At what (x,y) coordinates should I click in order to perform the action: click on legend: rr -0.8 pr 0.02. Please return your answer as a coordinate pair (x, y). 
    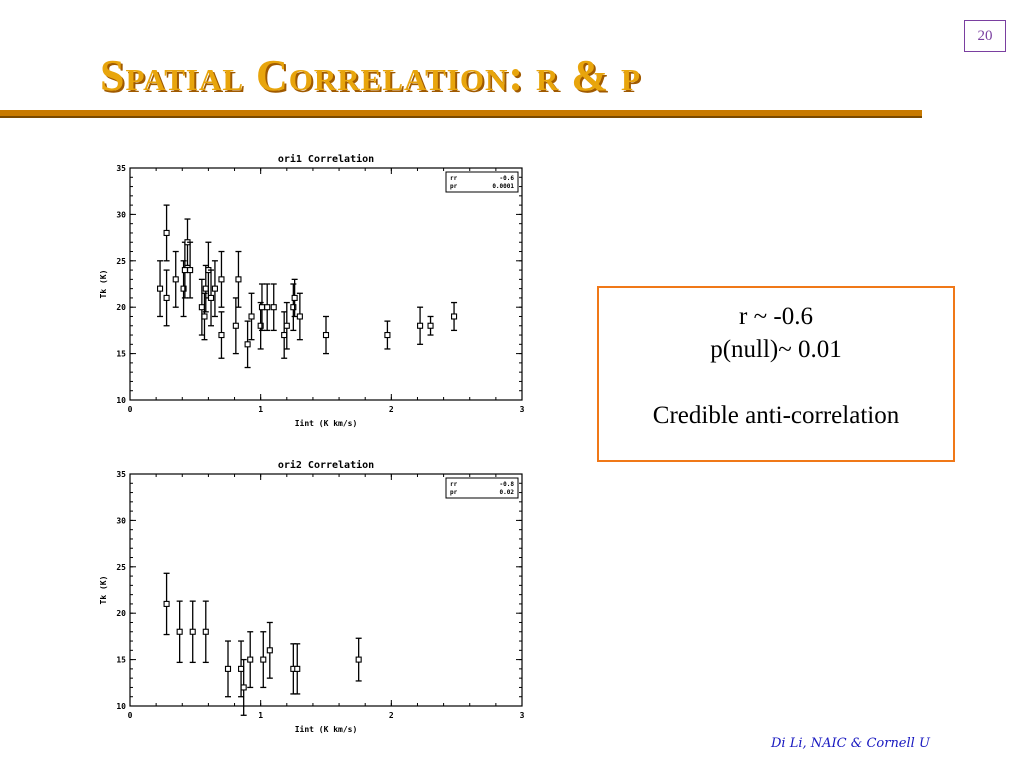
    Looking at the image, I should click on (482, 488).